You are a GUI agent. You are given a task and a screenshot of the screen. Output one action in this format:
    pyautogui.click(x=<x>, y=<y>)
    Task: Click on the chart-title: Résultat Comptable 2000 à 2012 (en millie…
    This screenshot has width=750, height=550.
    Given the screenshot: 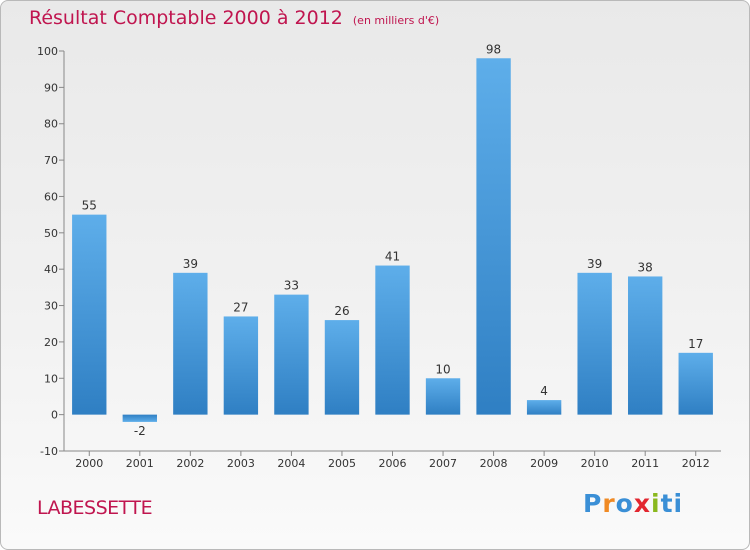 What is the action you would take?
    pyautogui.click(x=234, y=18)
    